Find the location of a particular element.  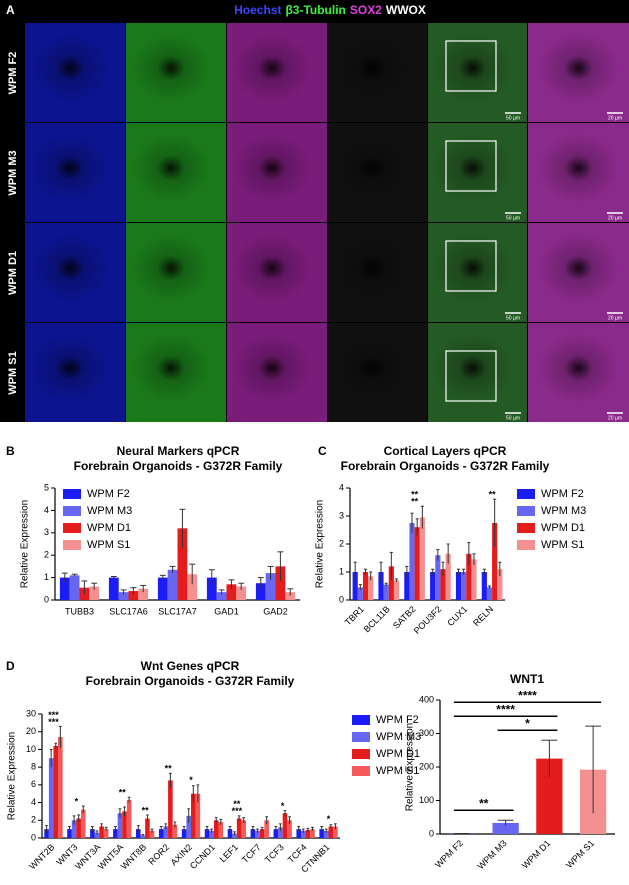

y-tick-label: 6 is located at coordinates (33, 784).